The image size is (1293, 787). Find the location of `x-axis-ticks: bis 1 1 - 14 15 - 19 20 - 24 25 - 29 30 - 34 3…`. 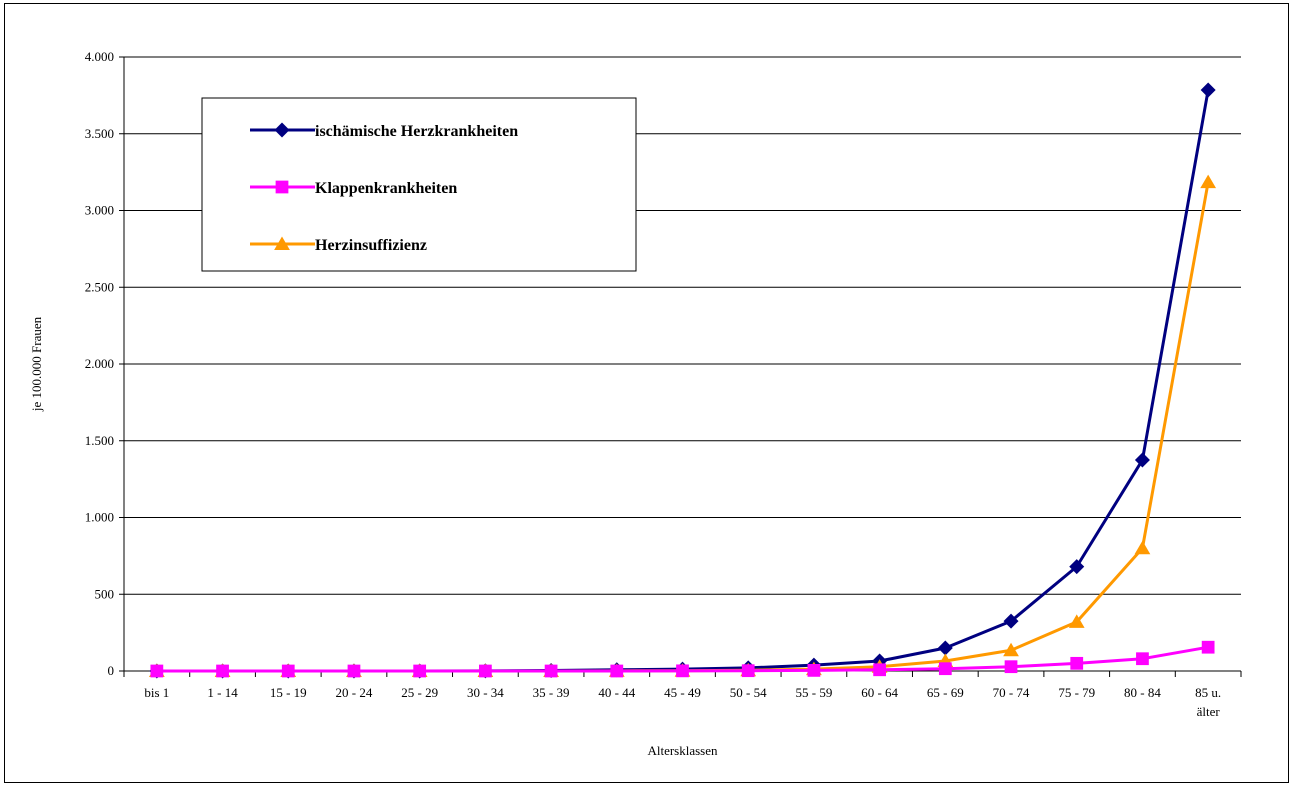

x-axis-ticks: bis 1 1 - 14 15 - 19 20 - 24 25 - 29 30 - 34 3… is located at coordinates (682, 695).